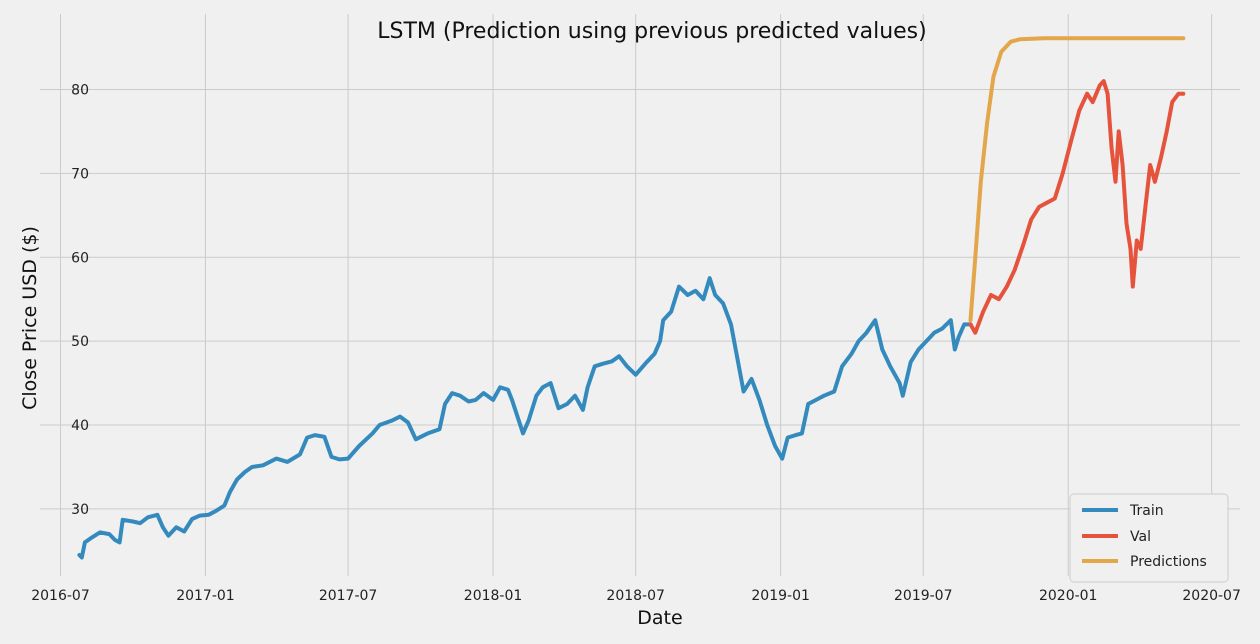 Image resolution: width=1260 pixels, height=644 pixels. I want to click on series-line-val, so click(1077, 207).